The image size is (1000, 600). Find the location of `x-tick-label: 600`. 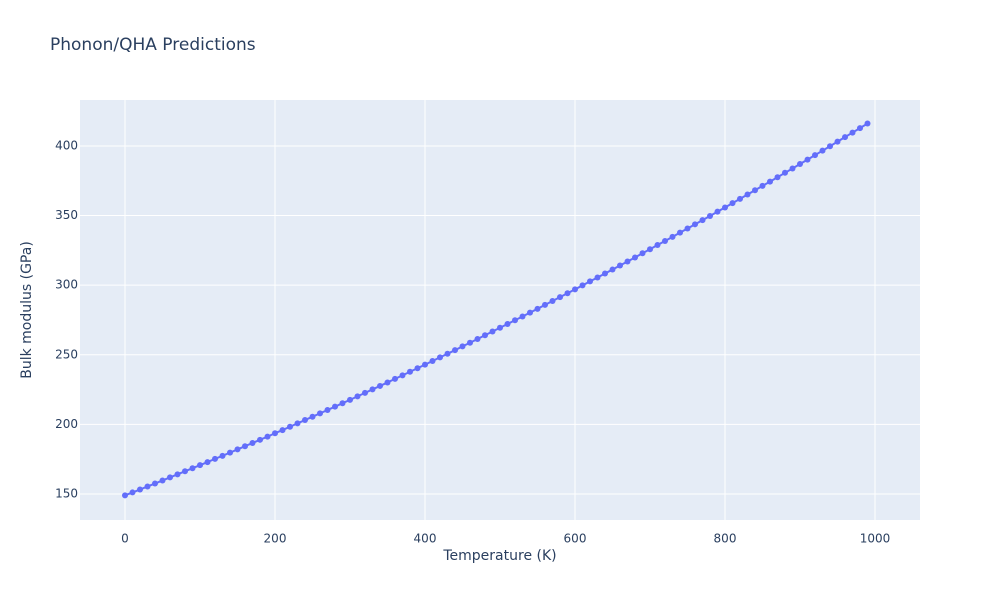

x-tick-label: 600 is located at coordinates (575, 539).